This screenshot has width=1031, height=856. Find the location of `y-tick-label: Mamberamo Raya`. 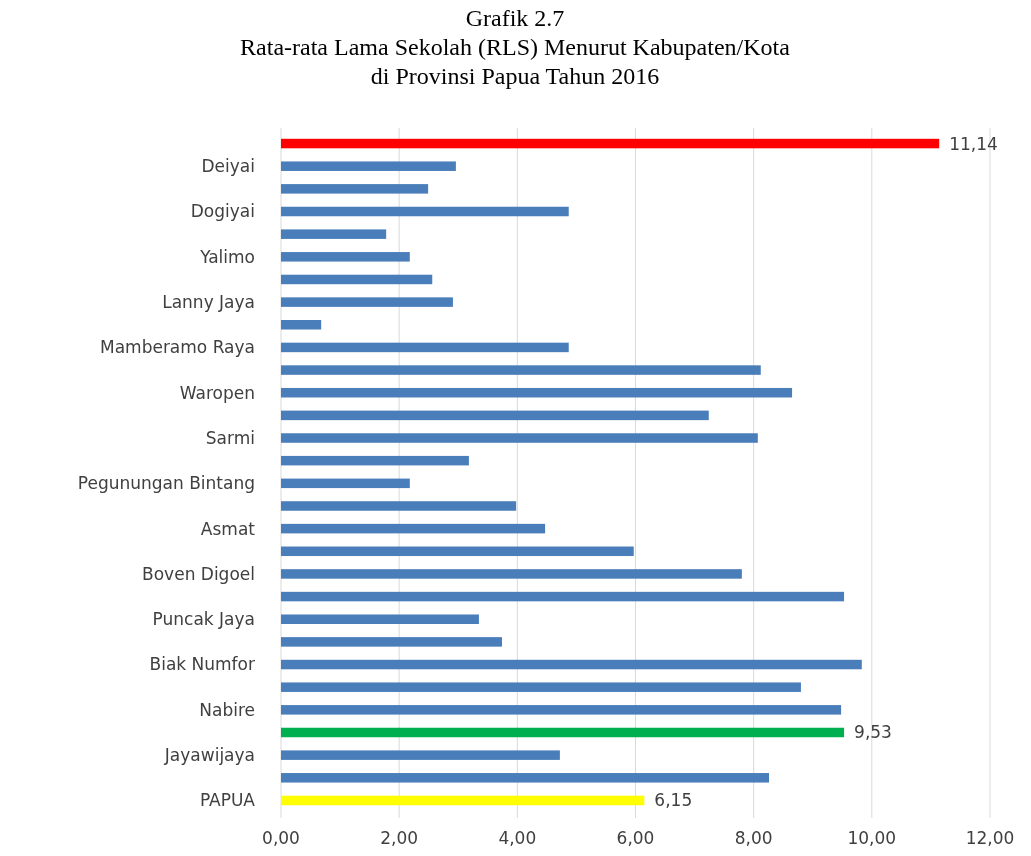

y-tick-label: Mamberamo Raya is located at coordinates (177, 347).